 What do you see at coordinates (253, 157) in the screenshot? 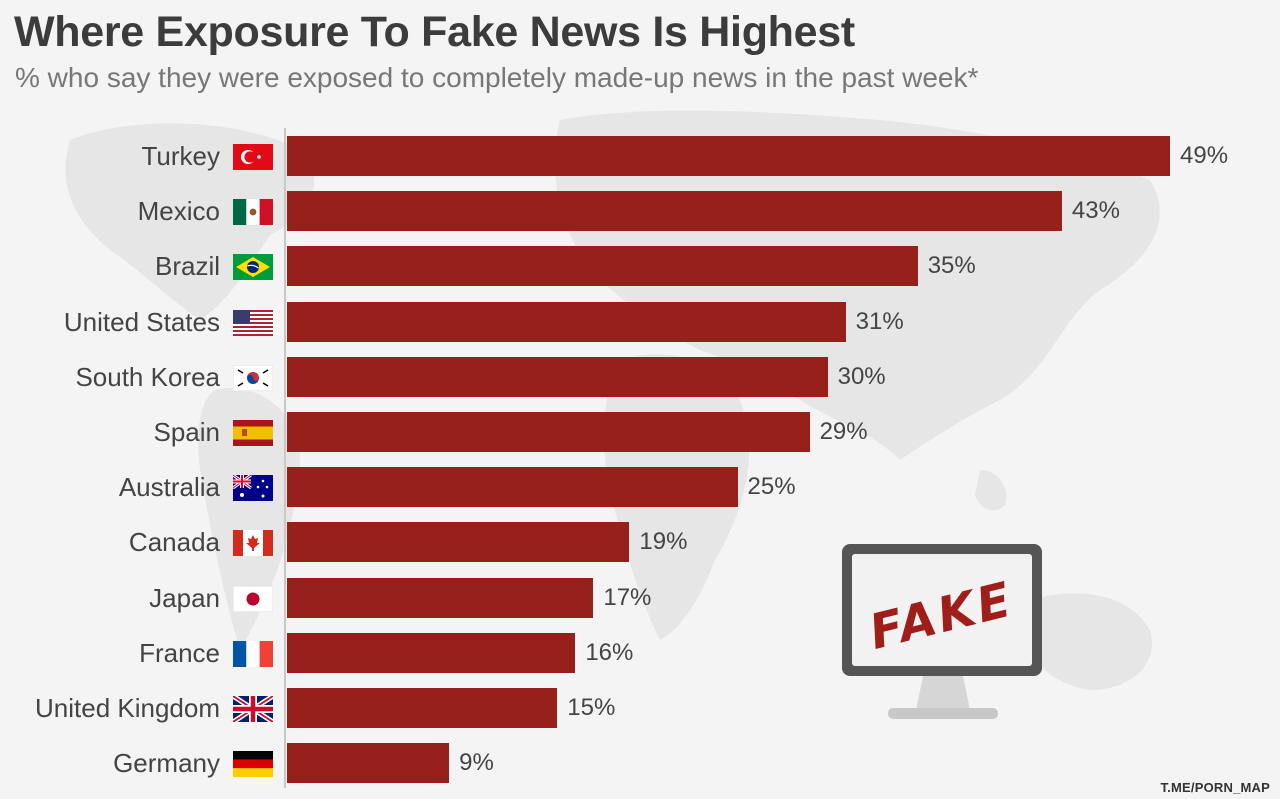
I see `turkey-flag-icon` at bounding box center [253, 157].